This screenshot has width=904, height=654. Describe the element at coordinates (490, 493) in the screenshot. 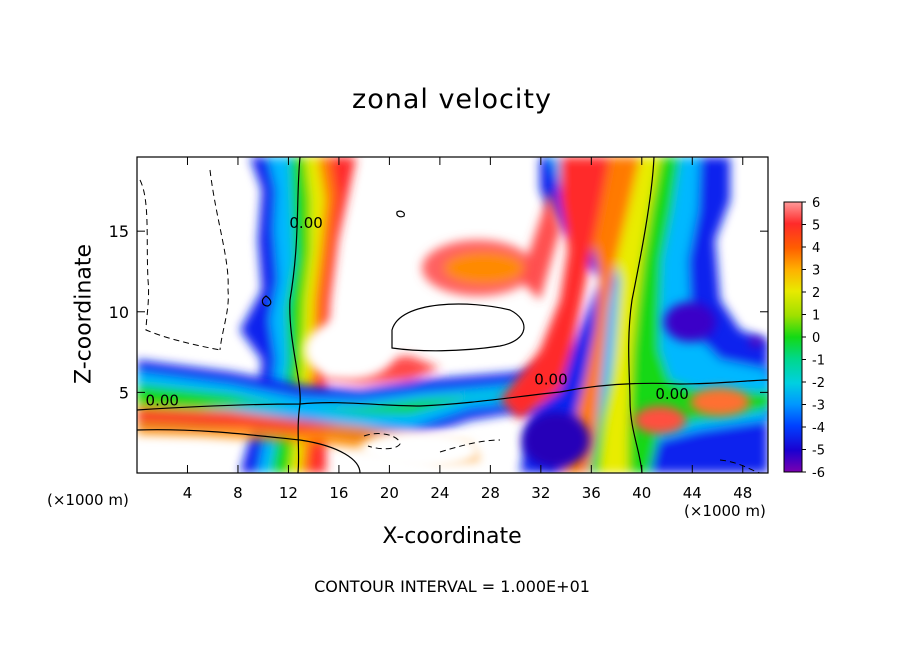

I see `x-tick-label: 28` at that location.